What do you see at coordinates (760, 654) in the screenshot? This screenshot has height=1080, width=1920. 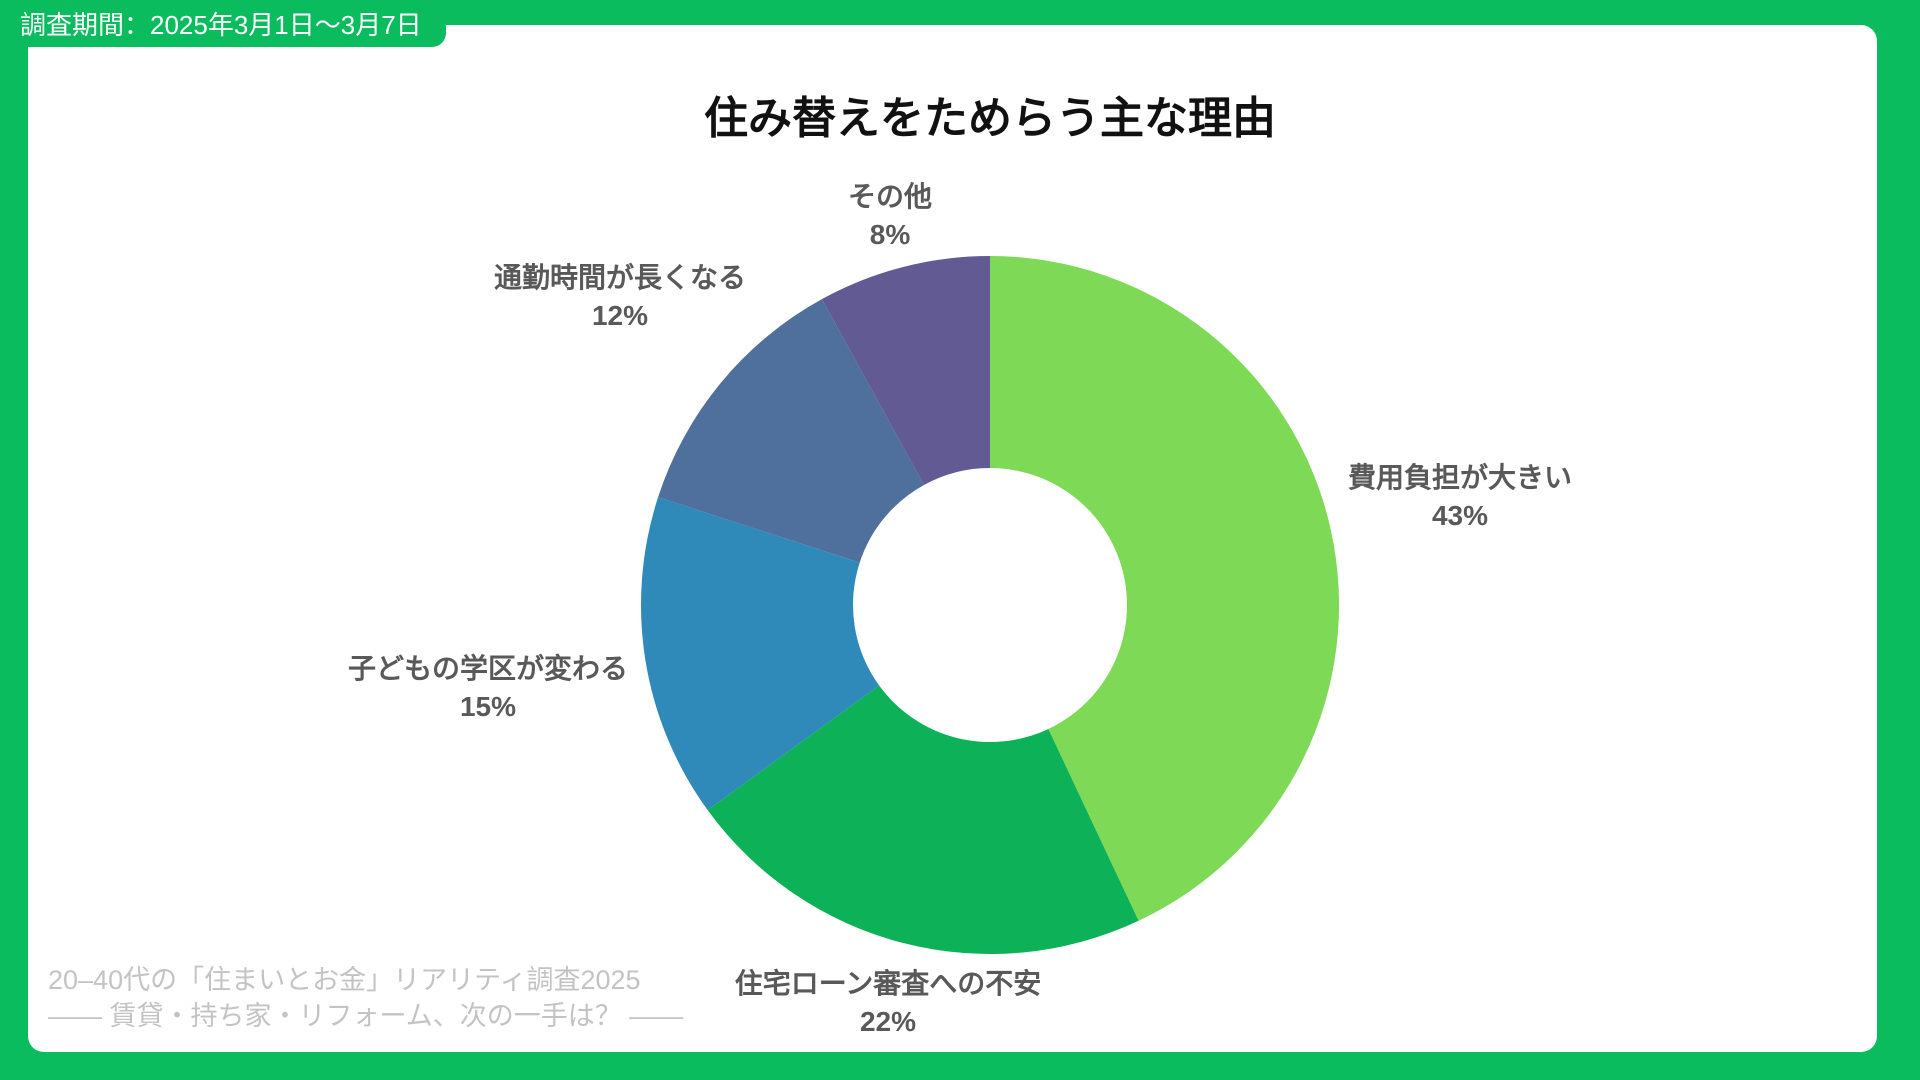 I see `donut-segment-school-district` at bounding box center [760, 654].